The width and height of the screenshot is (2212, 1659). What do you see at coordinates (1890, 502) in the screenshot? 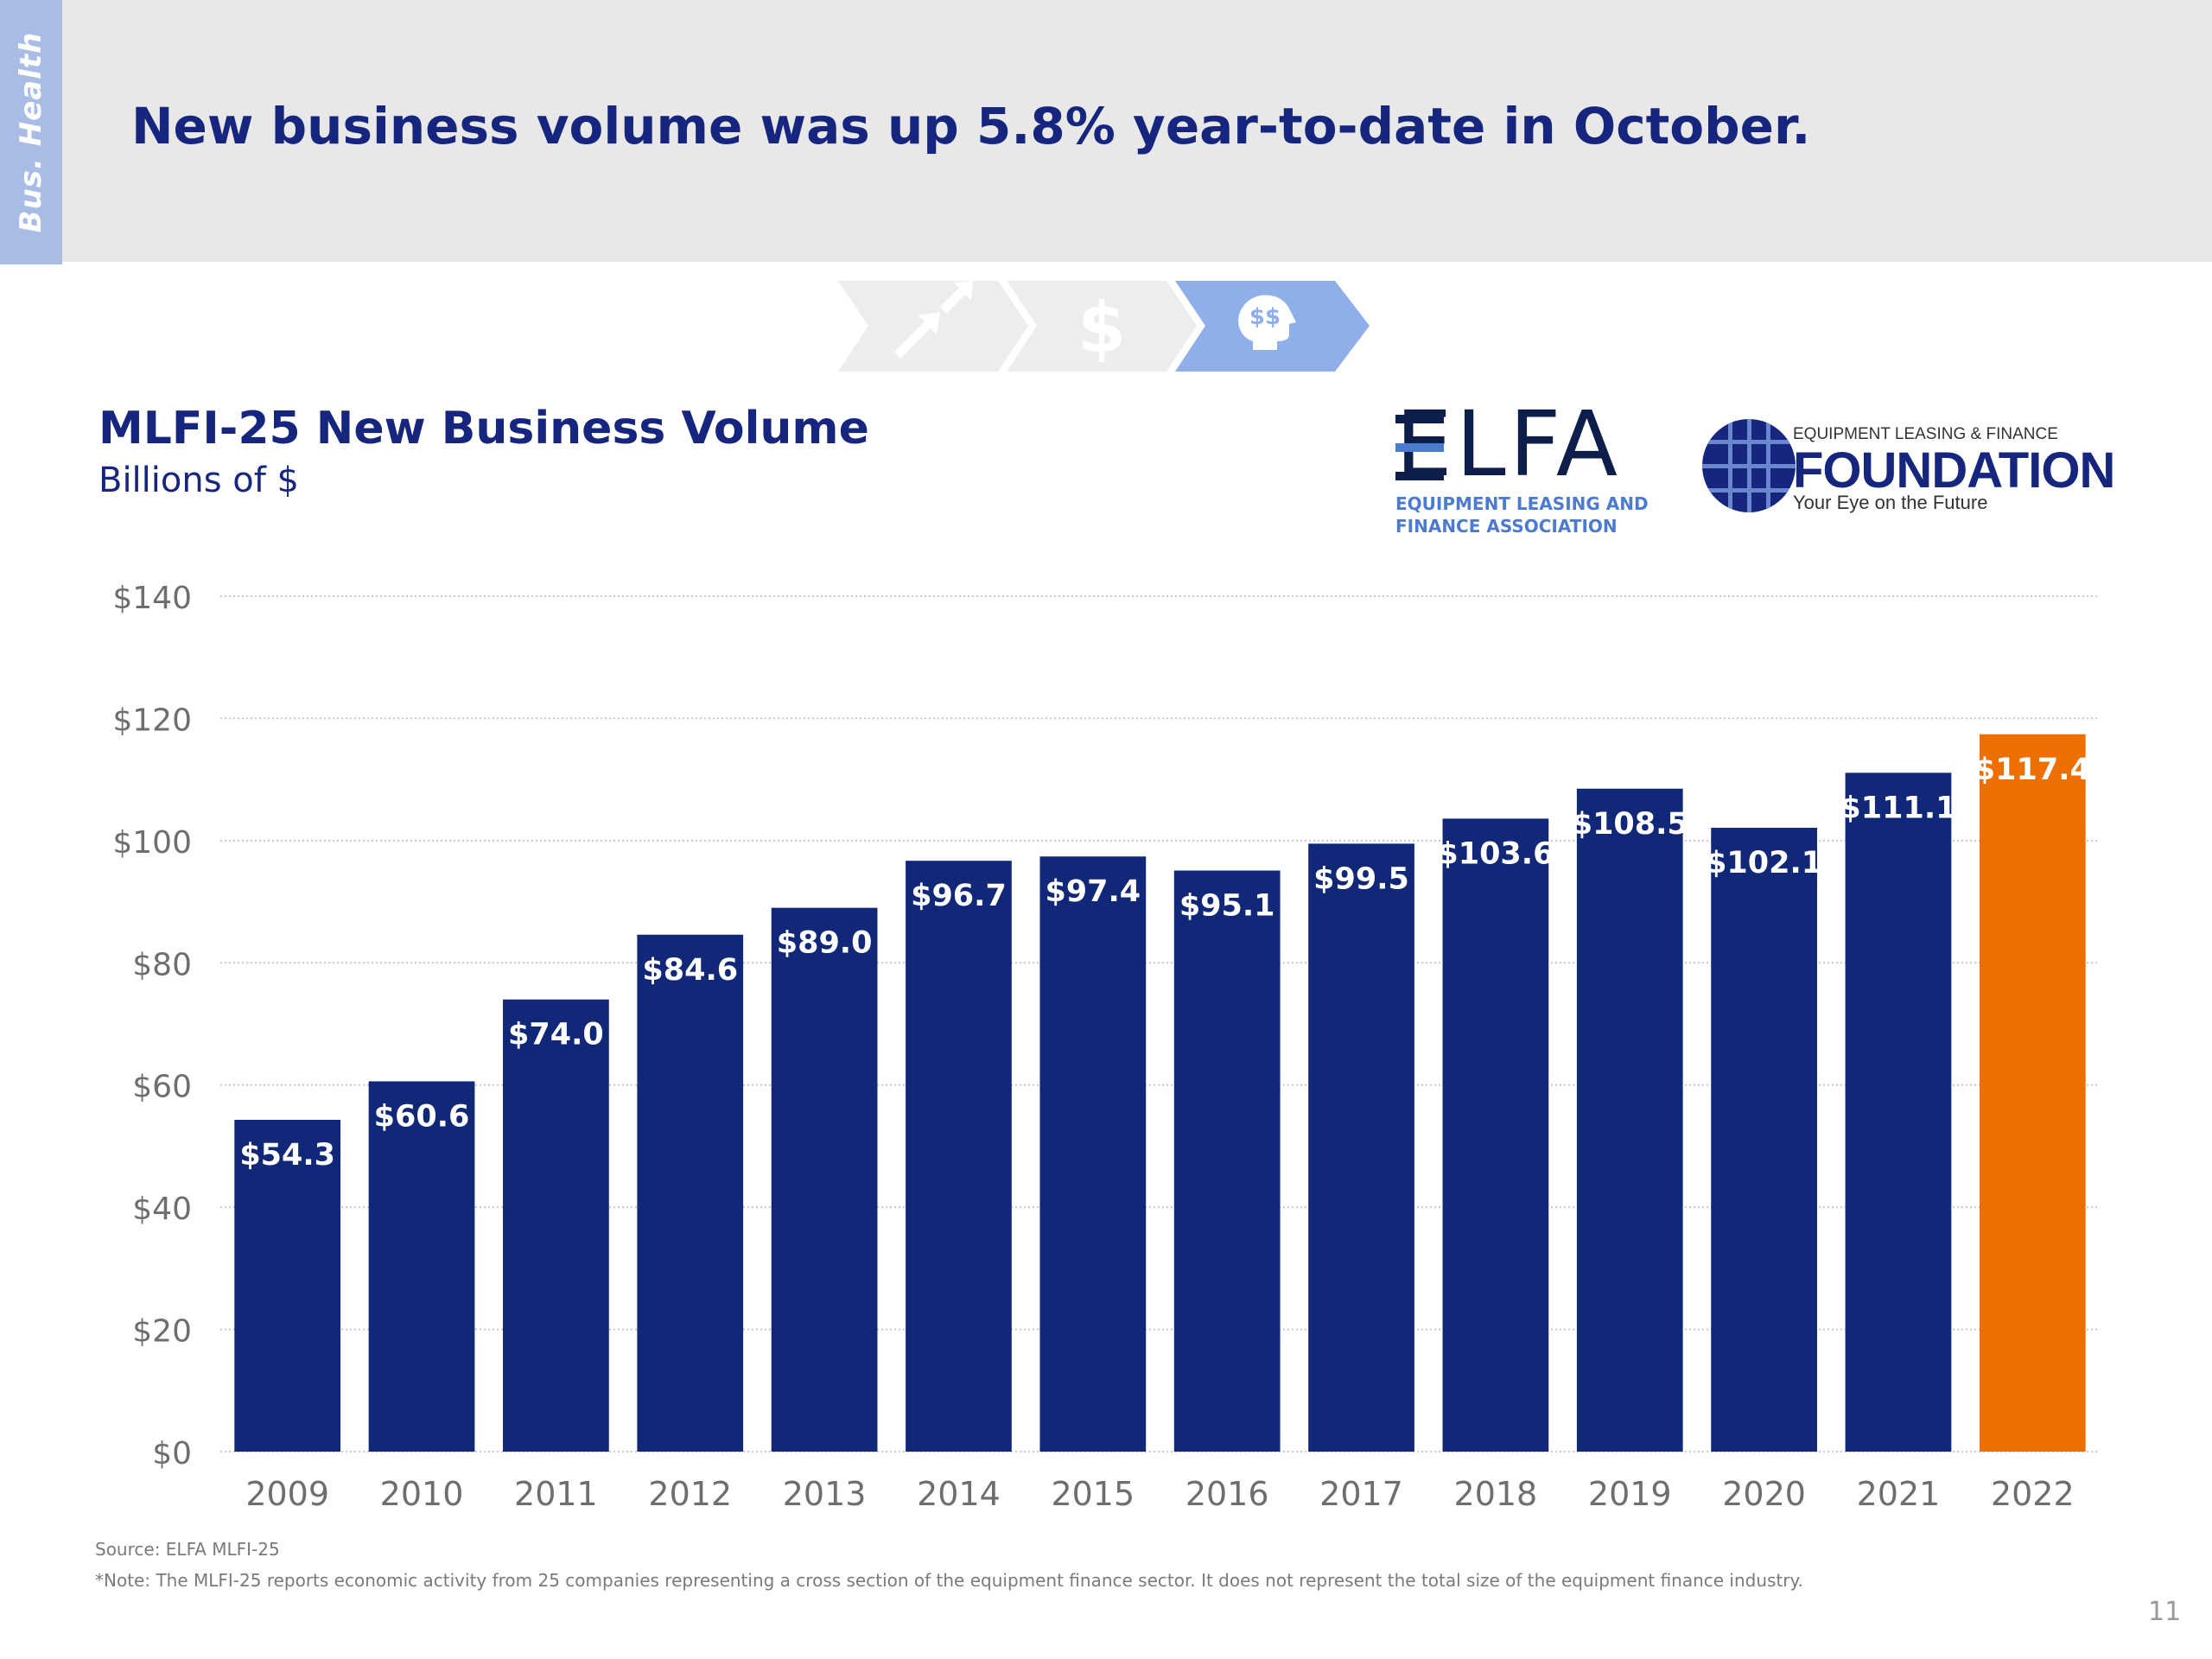
I see `foundation-logo-tagline: Your Eye on the Future` at bounding box center [1890, 502].